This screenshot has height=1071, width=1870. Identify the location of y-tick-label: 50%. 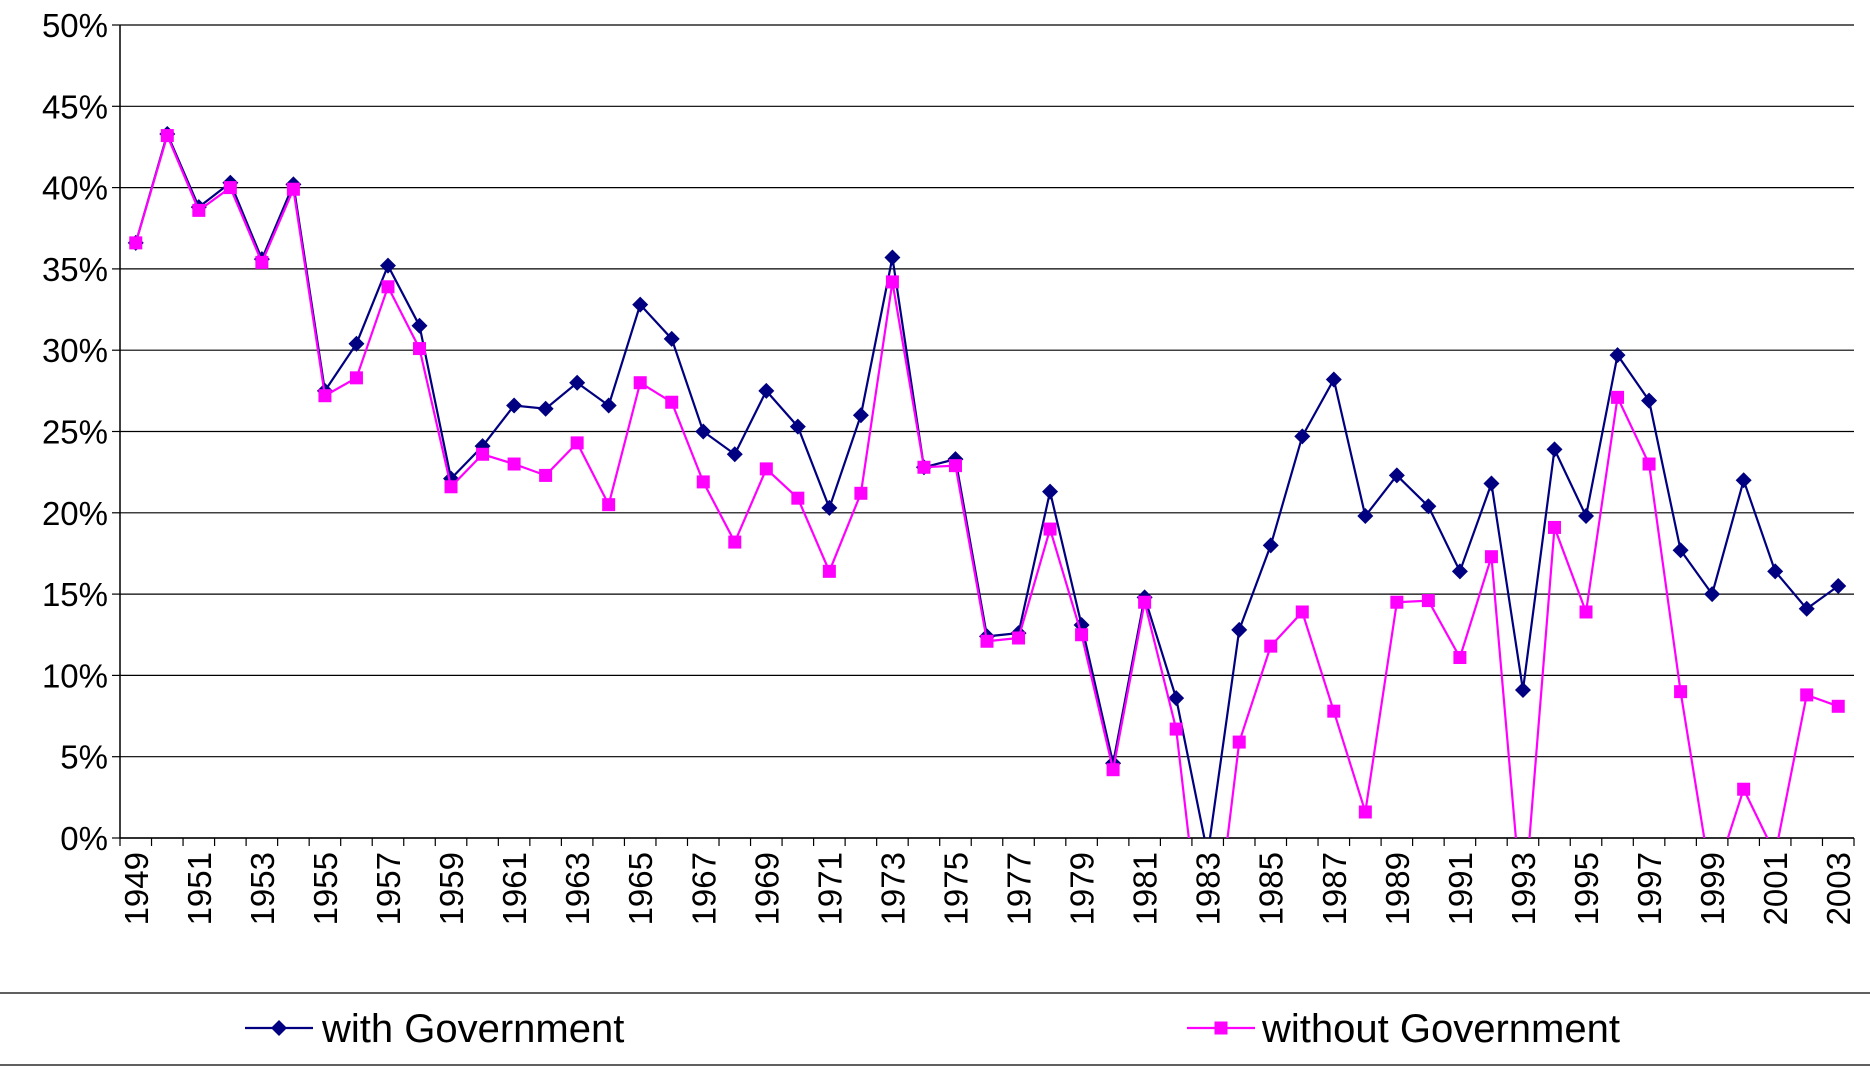
(75, 25).